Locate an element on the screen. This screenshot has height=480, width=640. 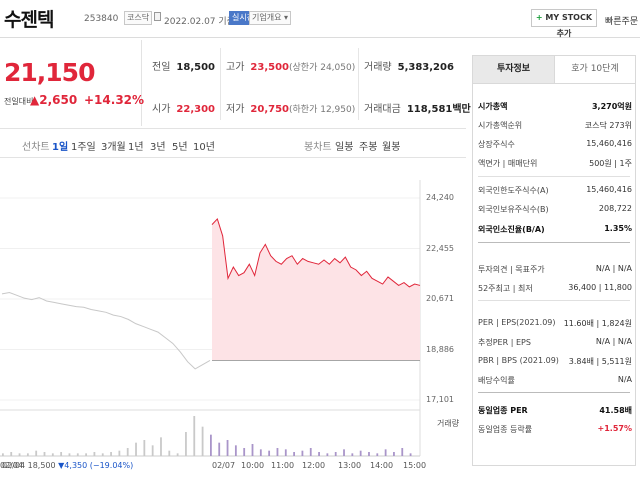
info-row-value: 208,722 is located at coordinates (615, 208).